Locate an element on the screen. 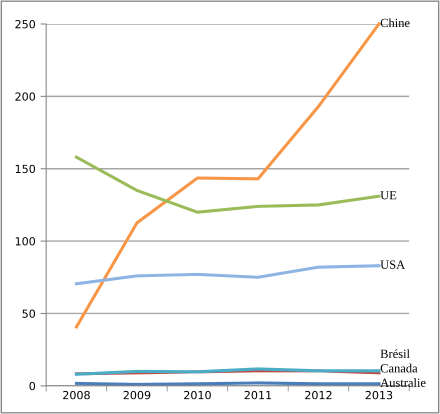 The width and height of the screenshot is (440, 414). x-tick-label: 2013 is located at coordinates (379, 395).